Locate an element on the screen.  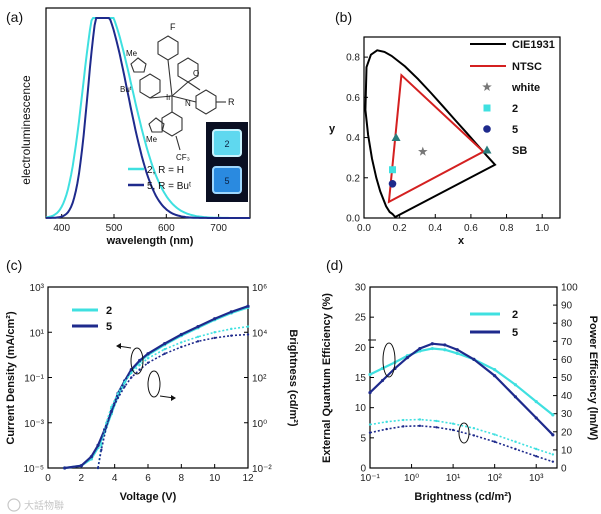
panel-c-ytick-left-label: 10⁻⁵ is located at coordinates (33, 469).